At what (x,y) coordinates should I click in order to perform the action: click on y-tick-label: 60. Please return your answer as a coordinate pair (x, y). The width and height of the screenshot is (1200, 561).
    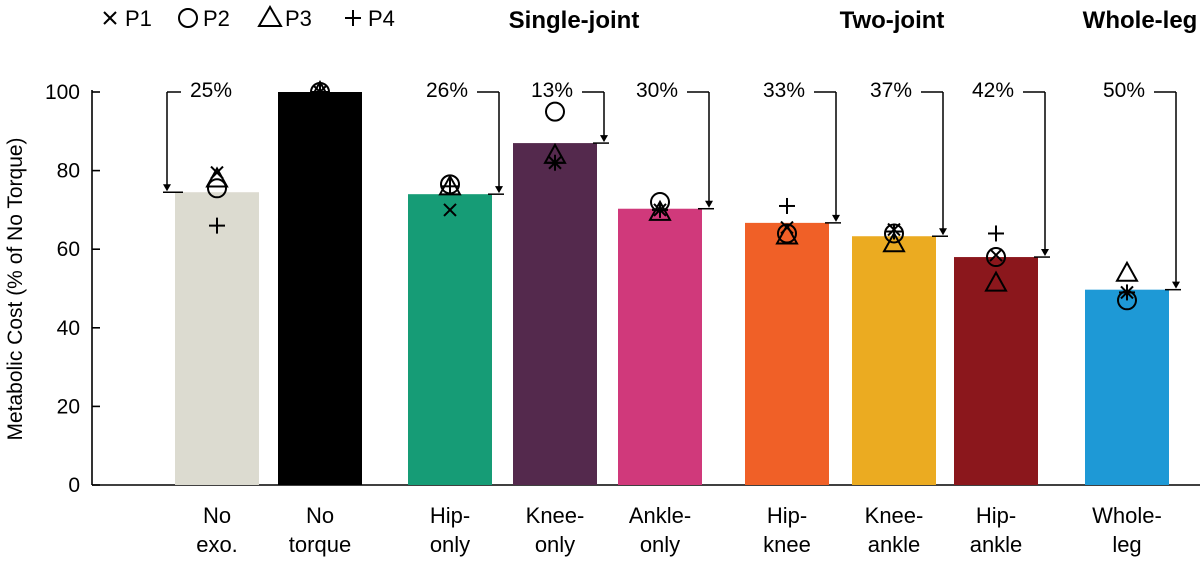
    Looking at the image, I should click on (68, 249).